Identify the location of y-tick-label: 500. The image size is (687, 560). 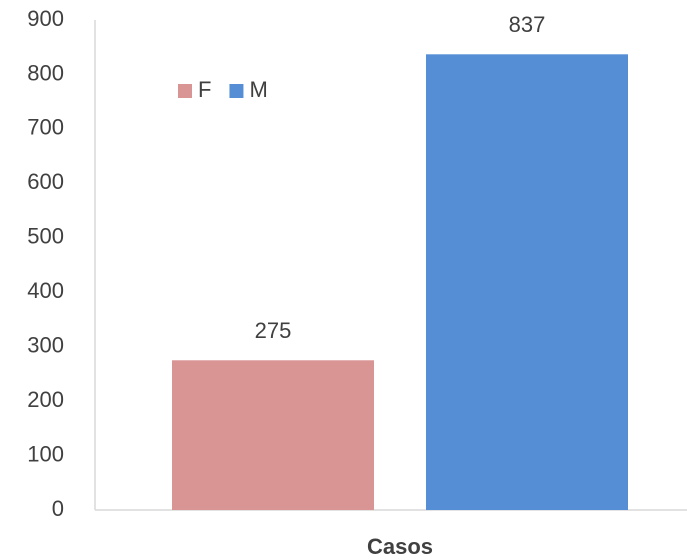
(45, 236).